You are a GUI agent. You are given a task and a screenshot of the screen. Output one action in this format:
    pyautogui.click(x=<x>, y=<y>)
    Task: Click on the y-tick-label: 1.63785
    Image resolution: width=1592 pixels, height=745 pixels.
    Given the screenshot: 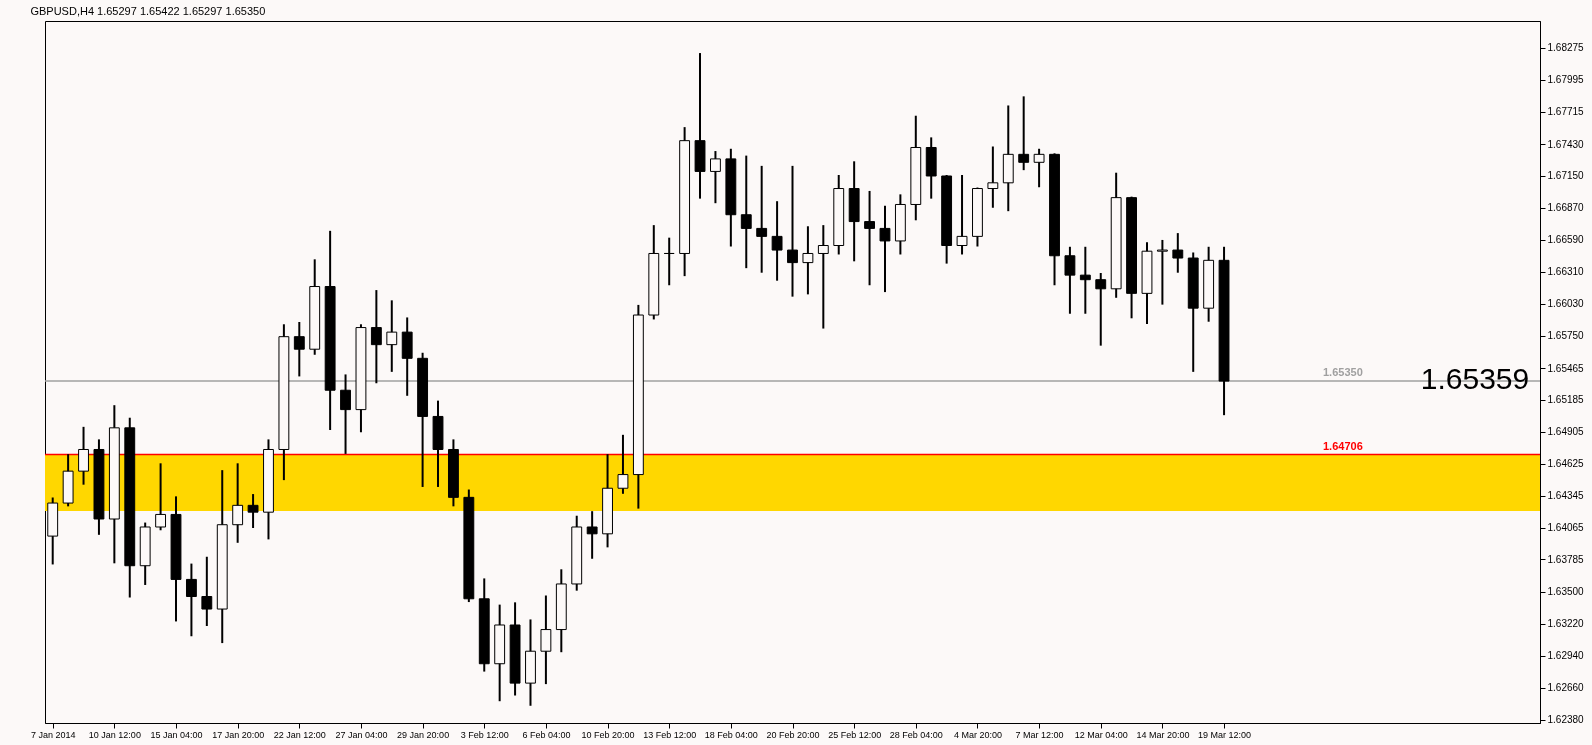 What is the action you would take?
    pyautogui.click(x=1566, y=559)
    